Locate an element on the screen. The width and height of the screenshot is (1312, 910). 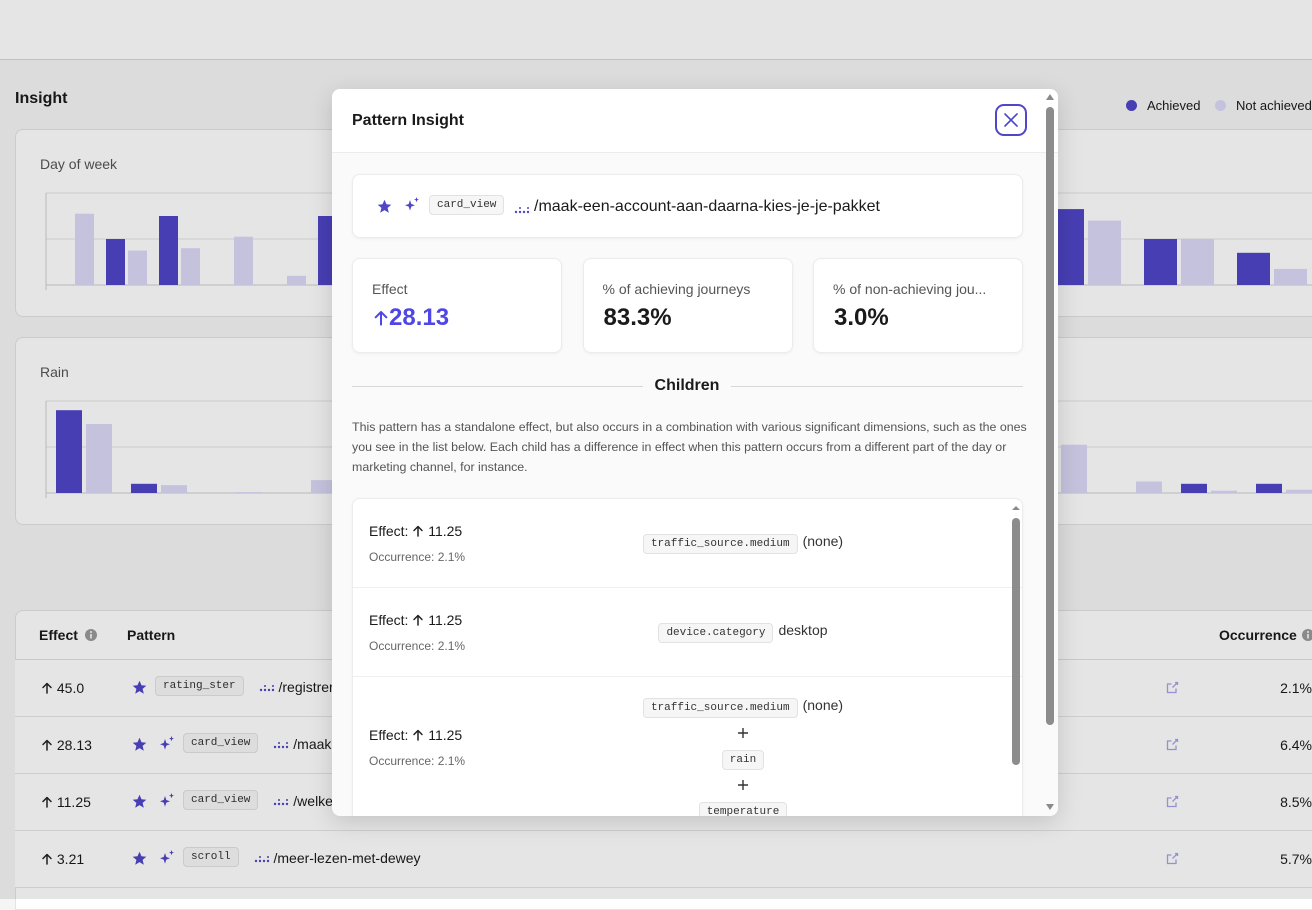
pattern-path: /welke is located at coordinates (303, 801).